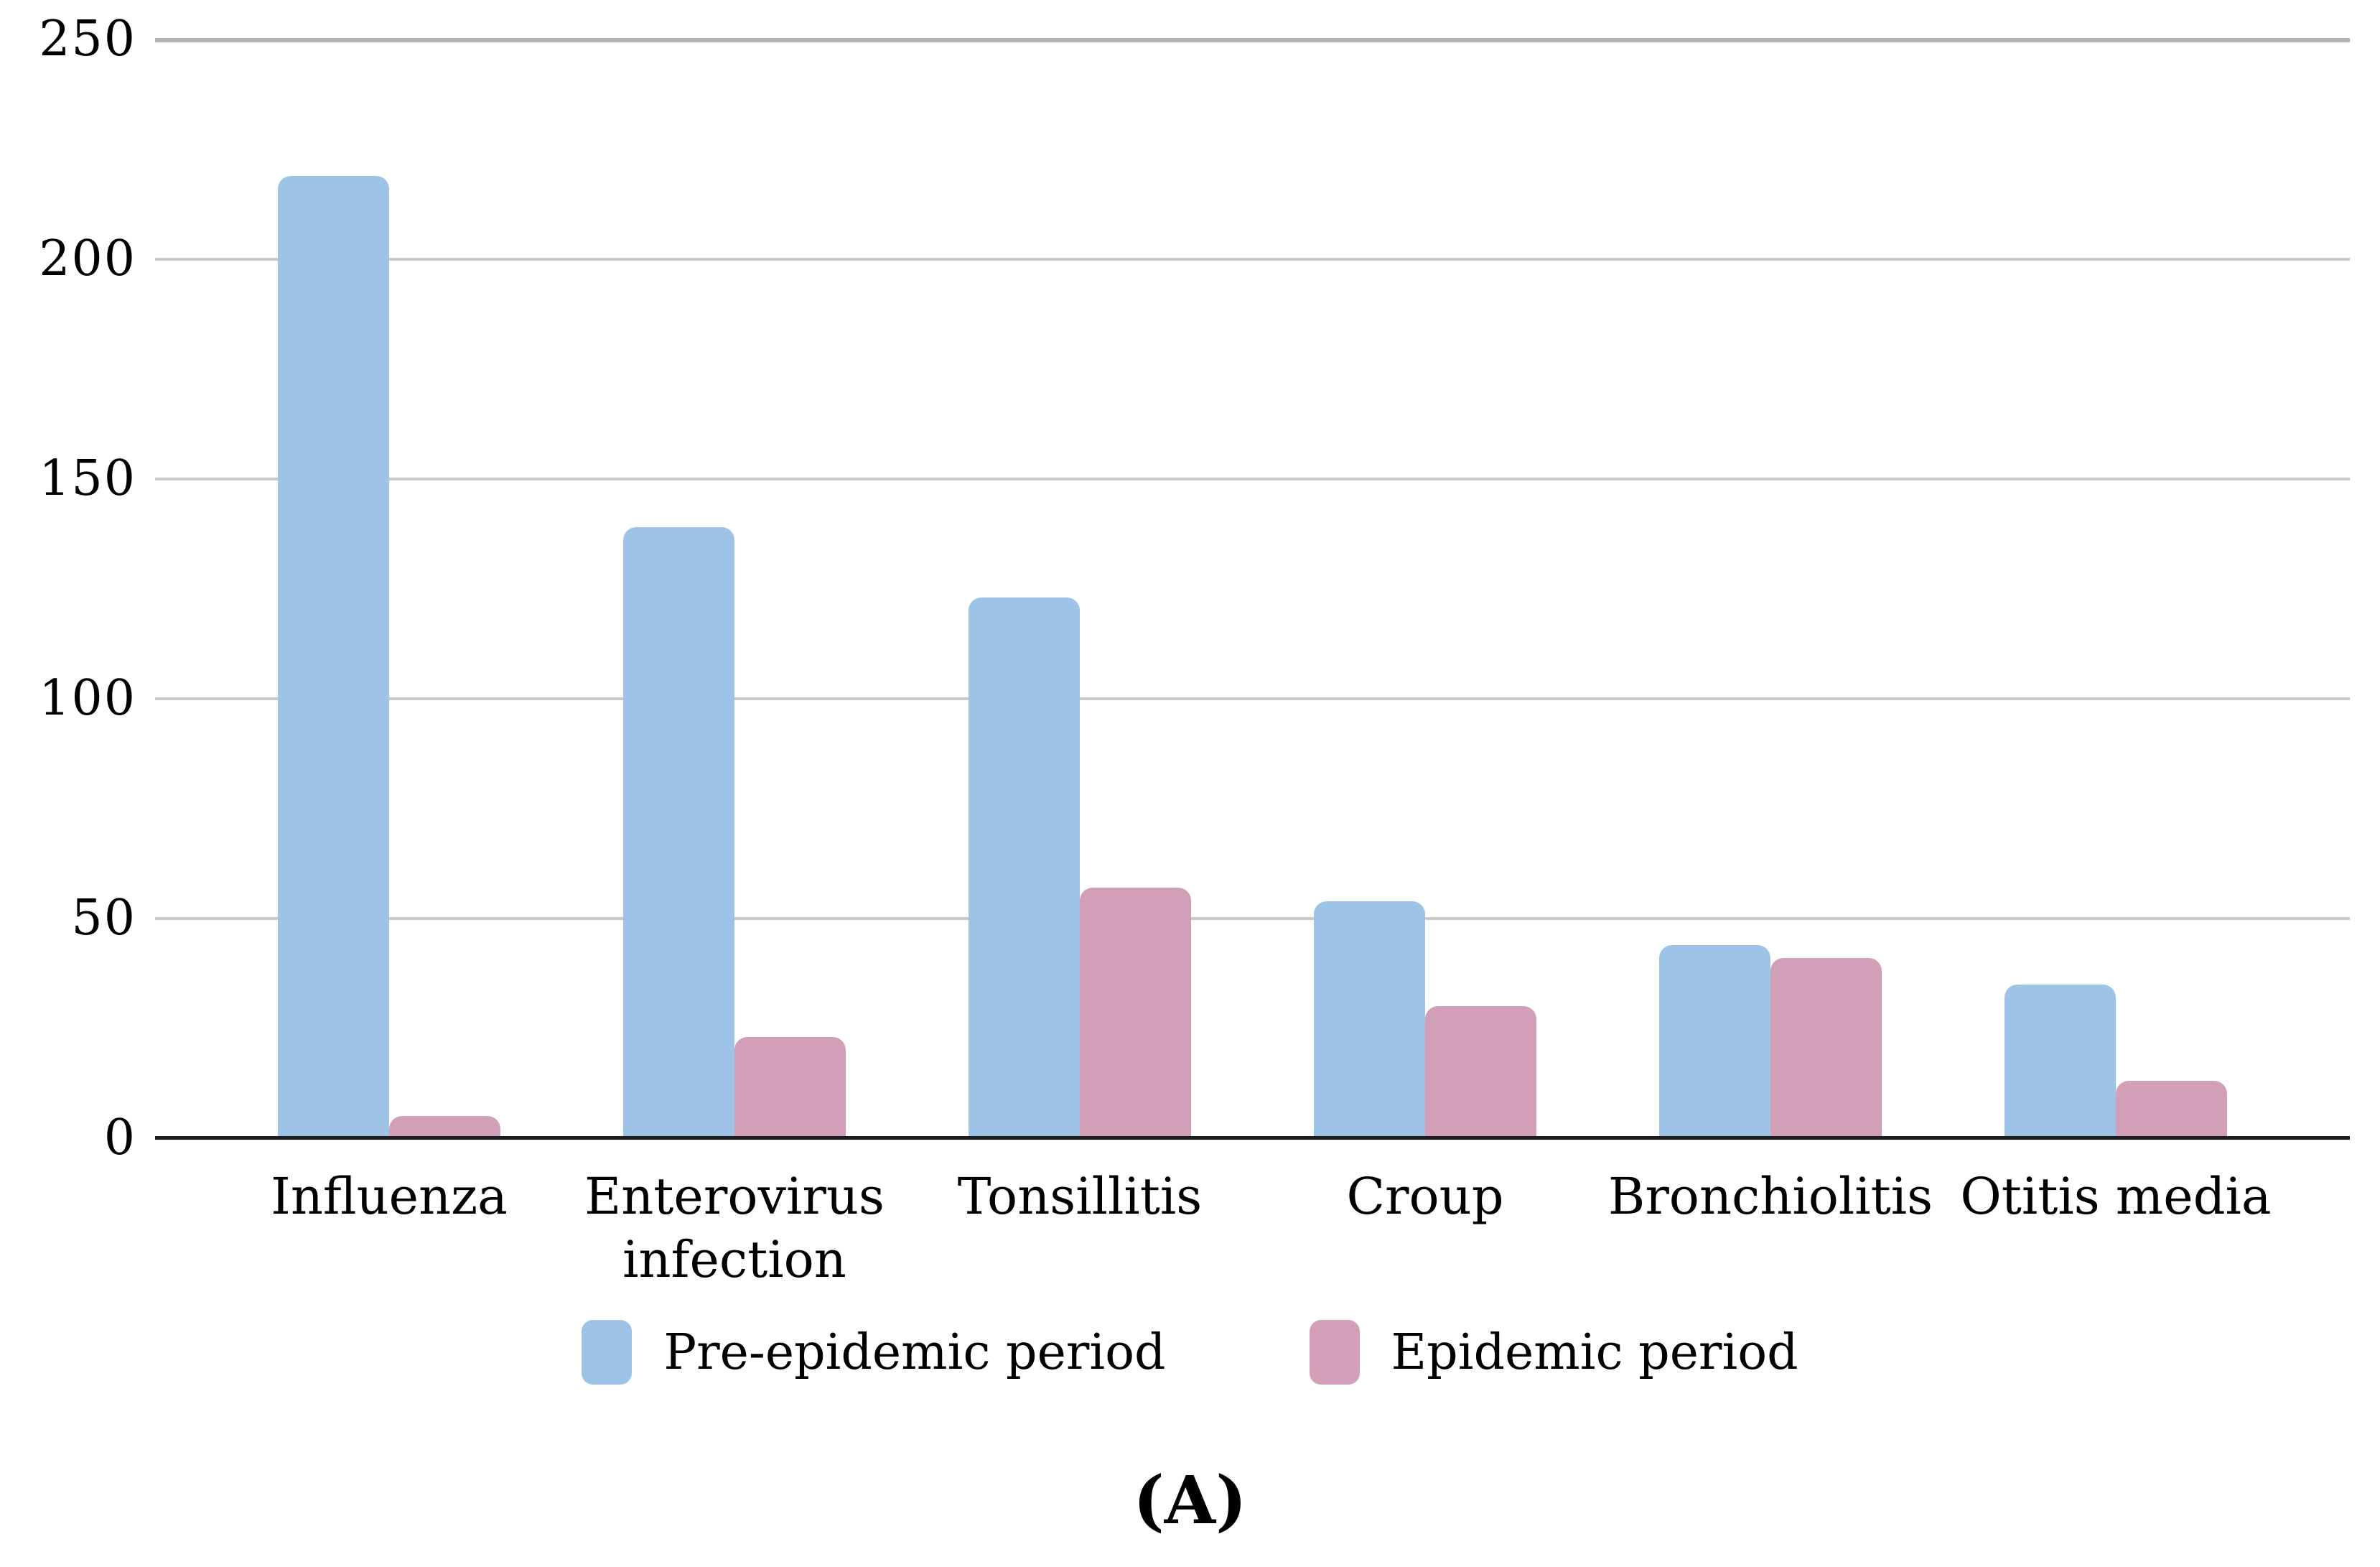 The image size is (2380, 1567). Describe the element at coordinates (1252, 1138) in the screenshot. I see `x-axis-line` at that location.